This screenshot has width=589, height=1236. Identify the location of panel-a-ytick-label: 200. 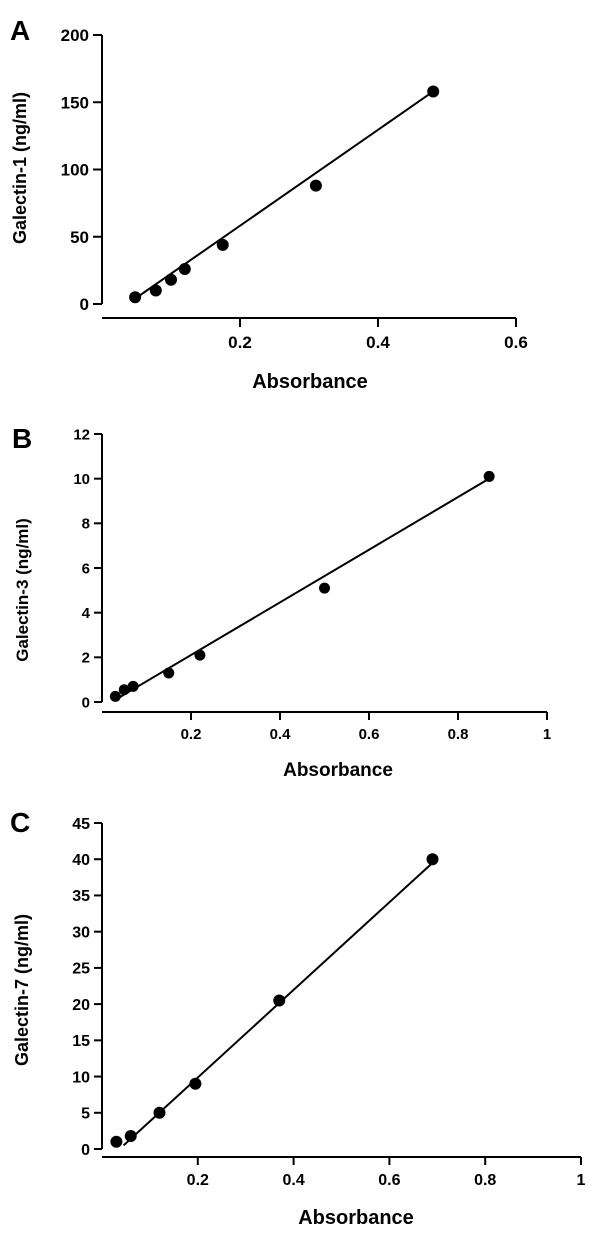
(75, 35).